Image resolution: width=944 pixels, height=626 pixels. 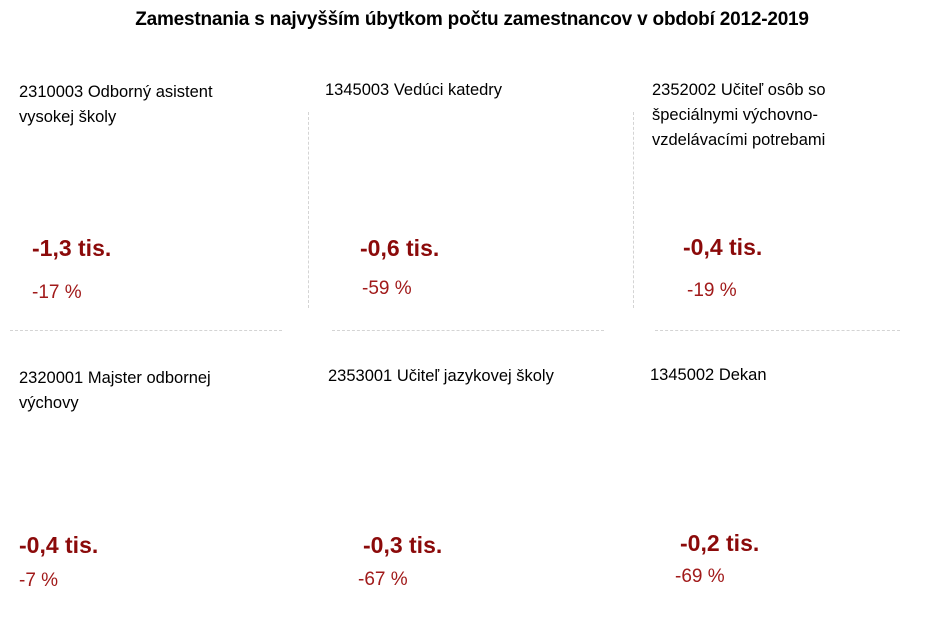 I want to click on change-value: -1,3 tis., so click(x=72, y=248).